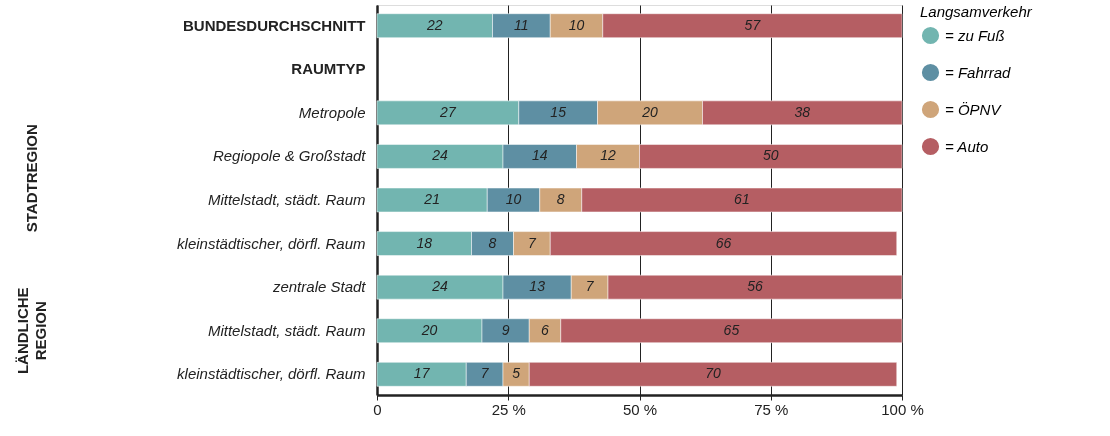 Image resolution: width=1110 pixels, height=436 pixels. What do you see at coordinates (332, 112) in the screenshot?
I see `y-tick-label: Metropole` at bounding box center [332, 112].